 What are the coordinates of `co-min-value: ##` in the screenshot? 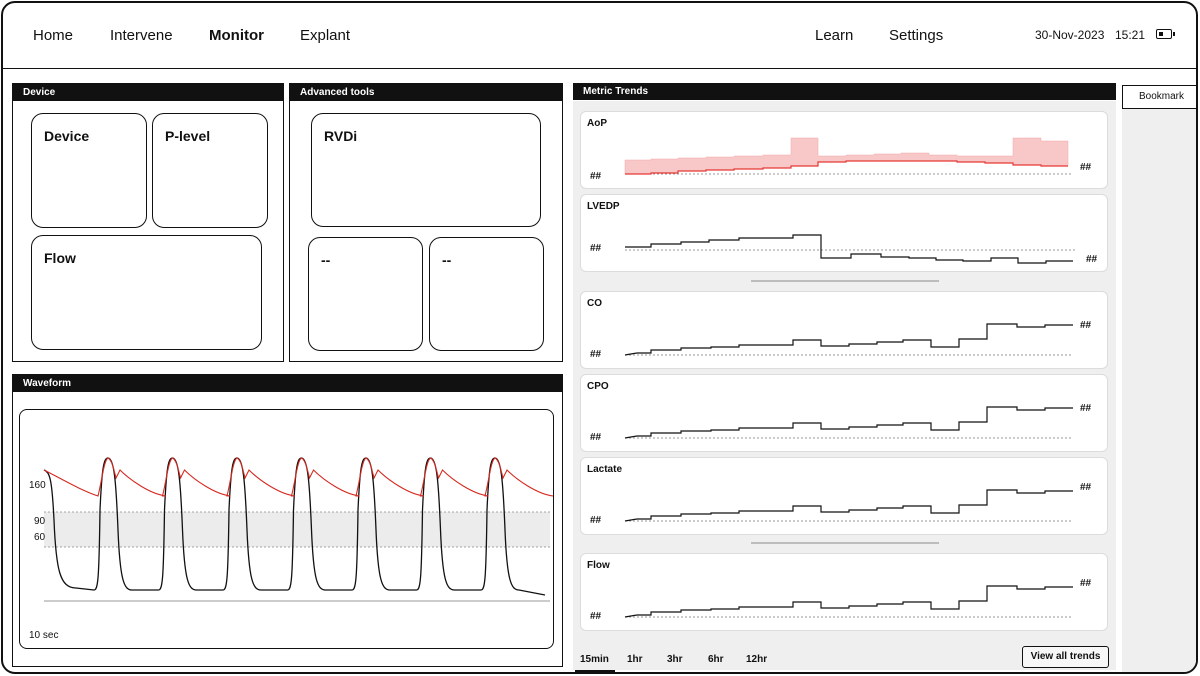 It's located at (596, 354).